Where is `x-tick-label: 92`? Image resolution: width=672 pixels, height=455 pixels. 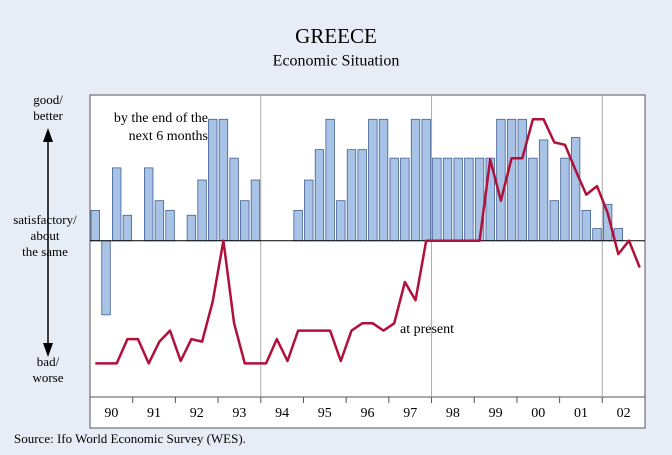 x-tick-label: 92 is located at coordinates (197, 413).